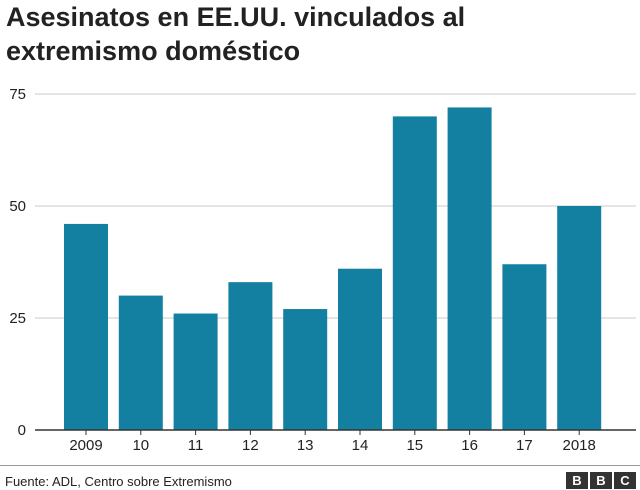 Image resolution: width=640 pixels, height=490 pixels. I want to click on x-tick-label: 15, so click(414, 445).